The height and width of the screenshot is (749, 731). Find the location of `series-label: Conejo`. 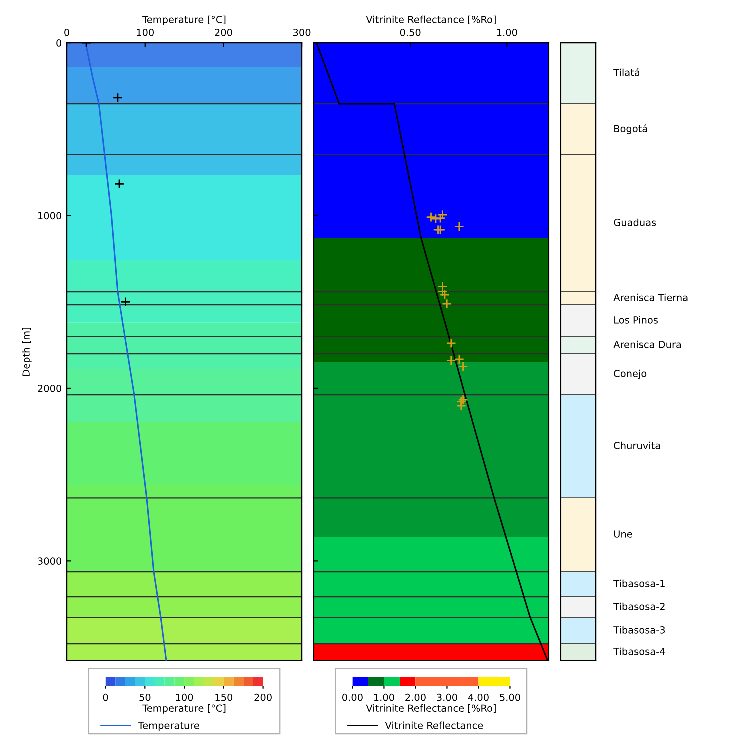

series-label: Conejo is located at coordinates (630, 375).